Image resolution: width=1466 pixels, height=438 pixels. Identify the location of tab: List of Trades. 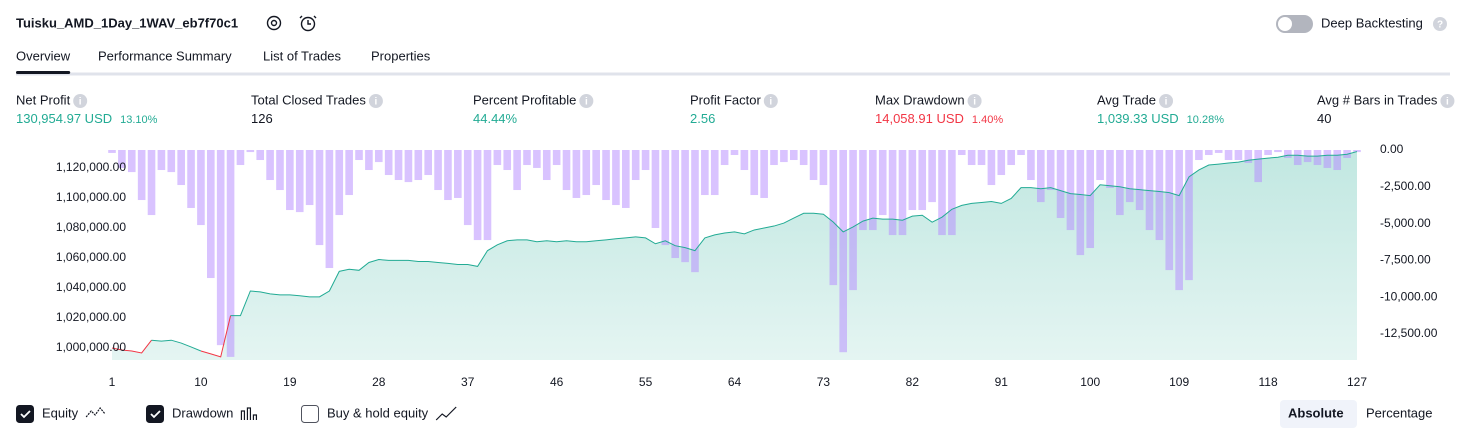
(302, 55).